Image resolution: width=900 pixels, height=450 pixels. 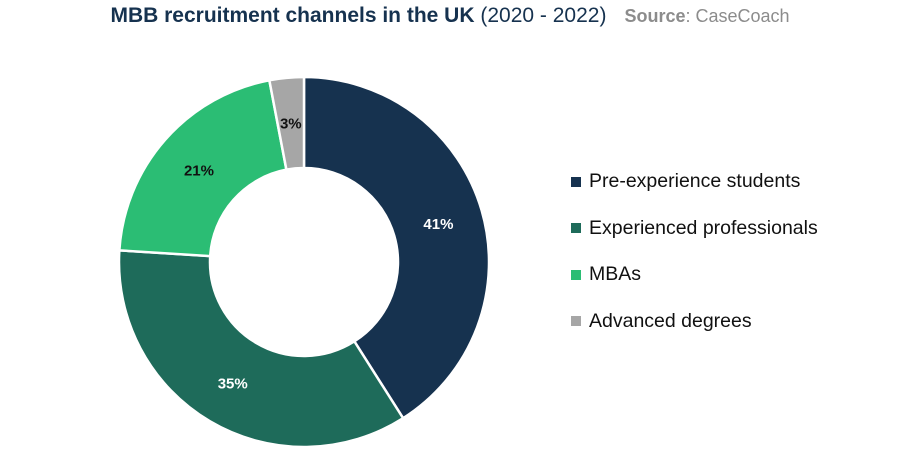 What do you see at coordinates (291, 124) in the screenshot?
I see `data-label: 3%` at bounding box center [291, 124].